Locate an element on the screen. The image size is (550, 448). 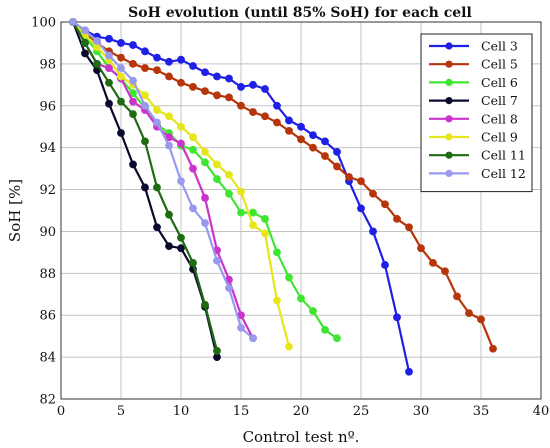
y-axis-label: SoH [%] is located at coordinates (15, 210).